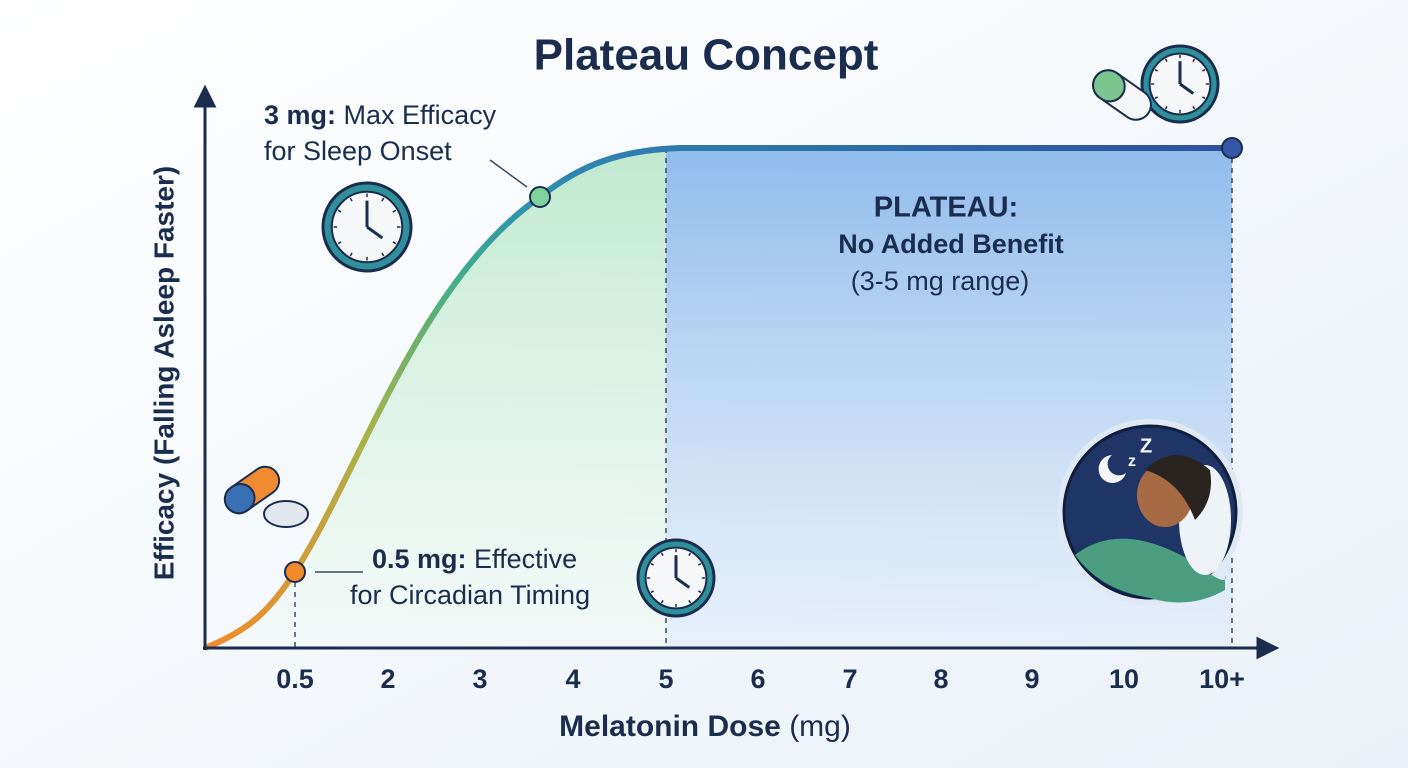 This screenshot has width=1408, height=768. I want to click on x-tick-label: 7, so click(849, 679).